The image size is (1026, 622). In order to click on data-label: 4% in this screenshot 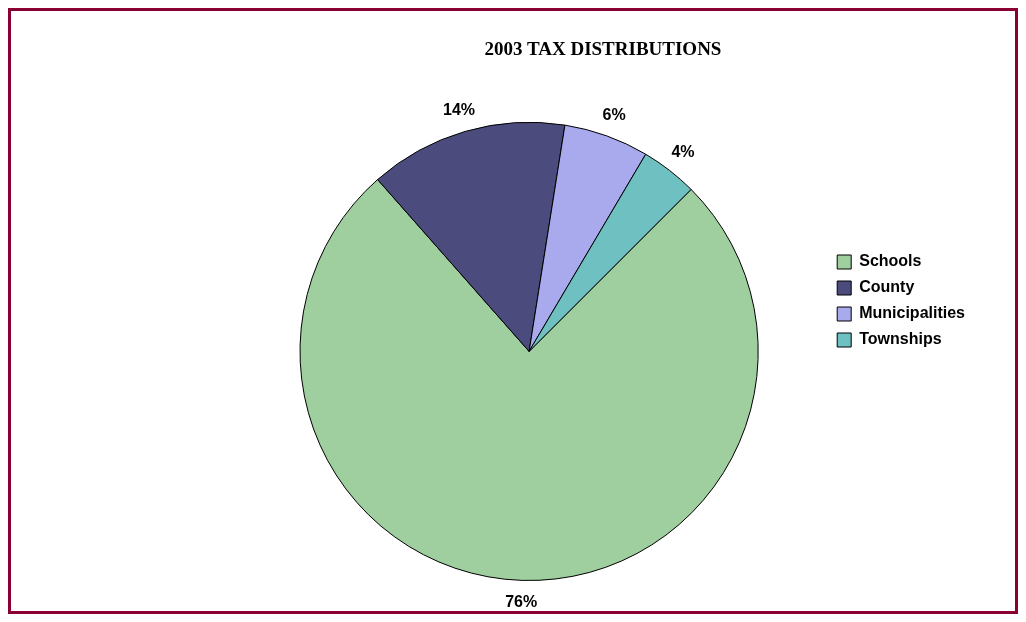, I will do `click(683, 152)`.